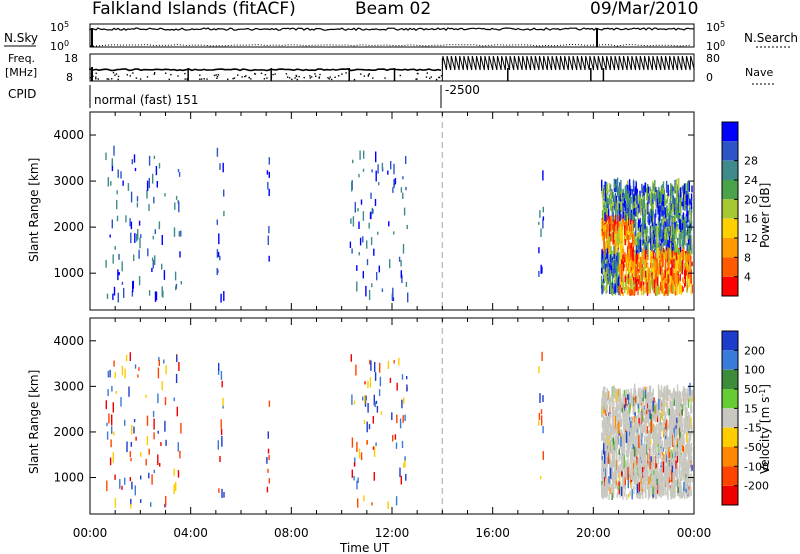 The width and height of the screenshot is (800, 554). What do you see at coordinates (754, 370) in the screenshot?
I see `colorbar-tick-label: 100` at bounding box center [754, 370].